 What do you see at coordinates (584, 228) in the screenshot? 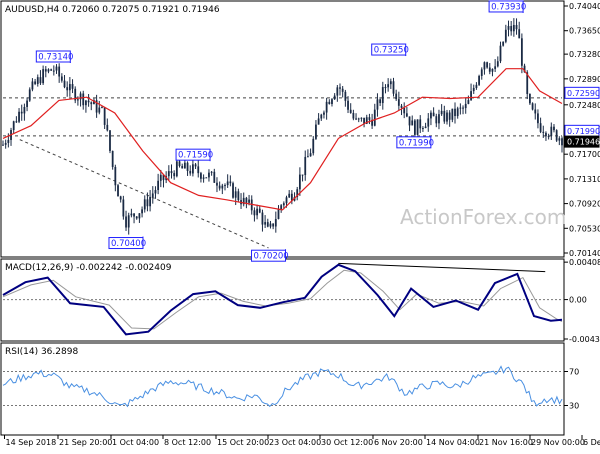
I see `price-y-tick-label-9: 0.70530` at bounding box center [584, 228].